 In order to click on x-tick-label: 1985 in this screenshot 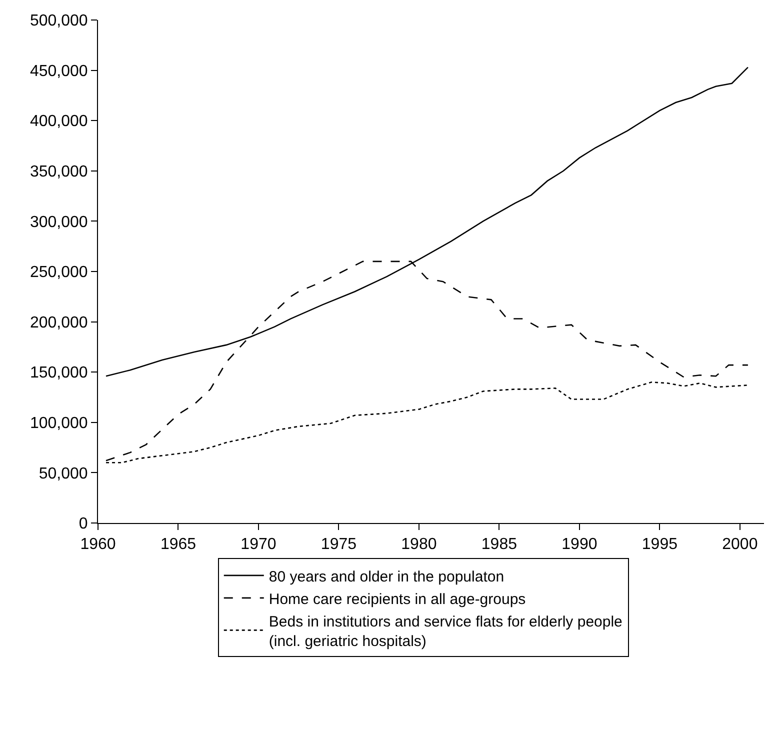, I will do `click(499, 545)`.